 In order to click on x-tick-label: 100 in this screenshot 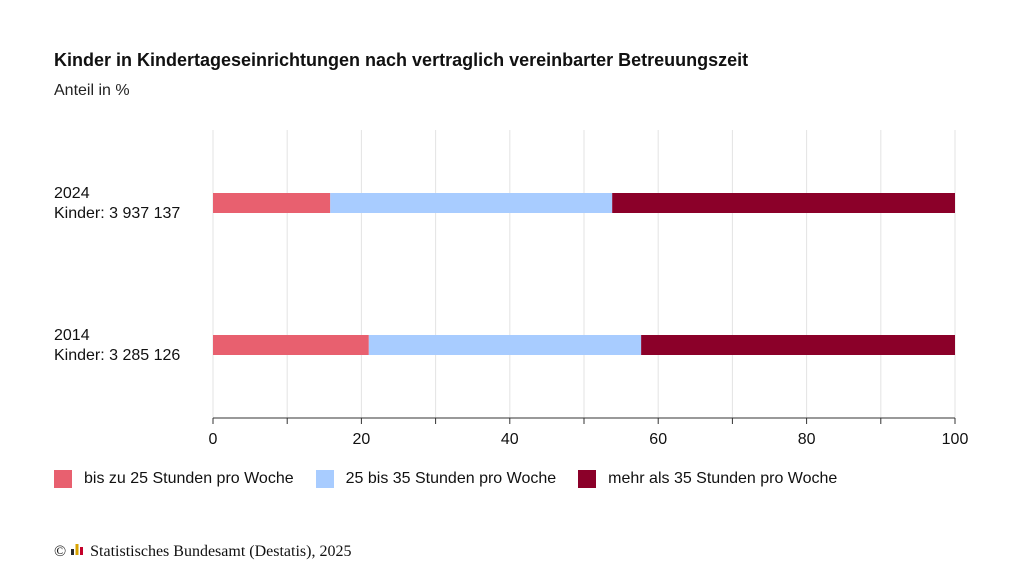, I will do `click(955, 439)`.